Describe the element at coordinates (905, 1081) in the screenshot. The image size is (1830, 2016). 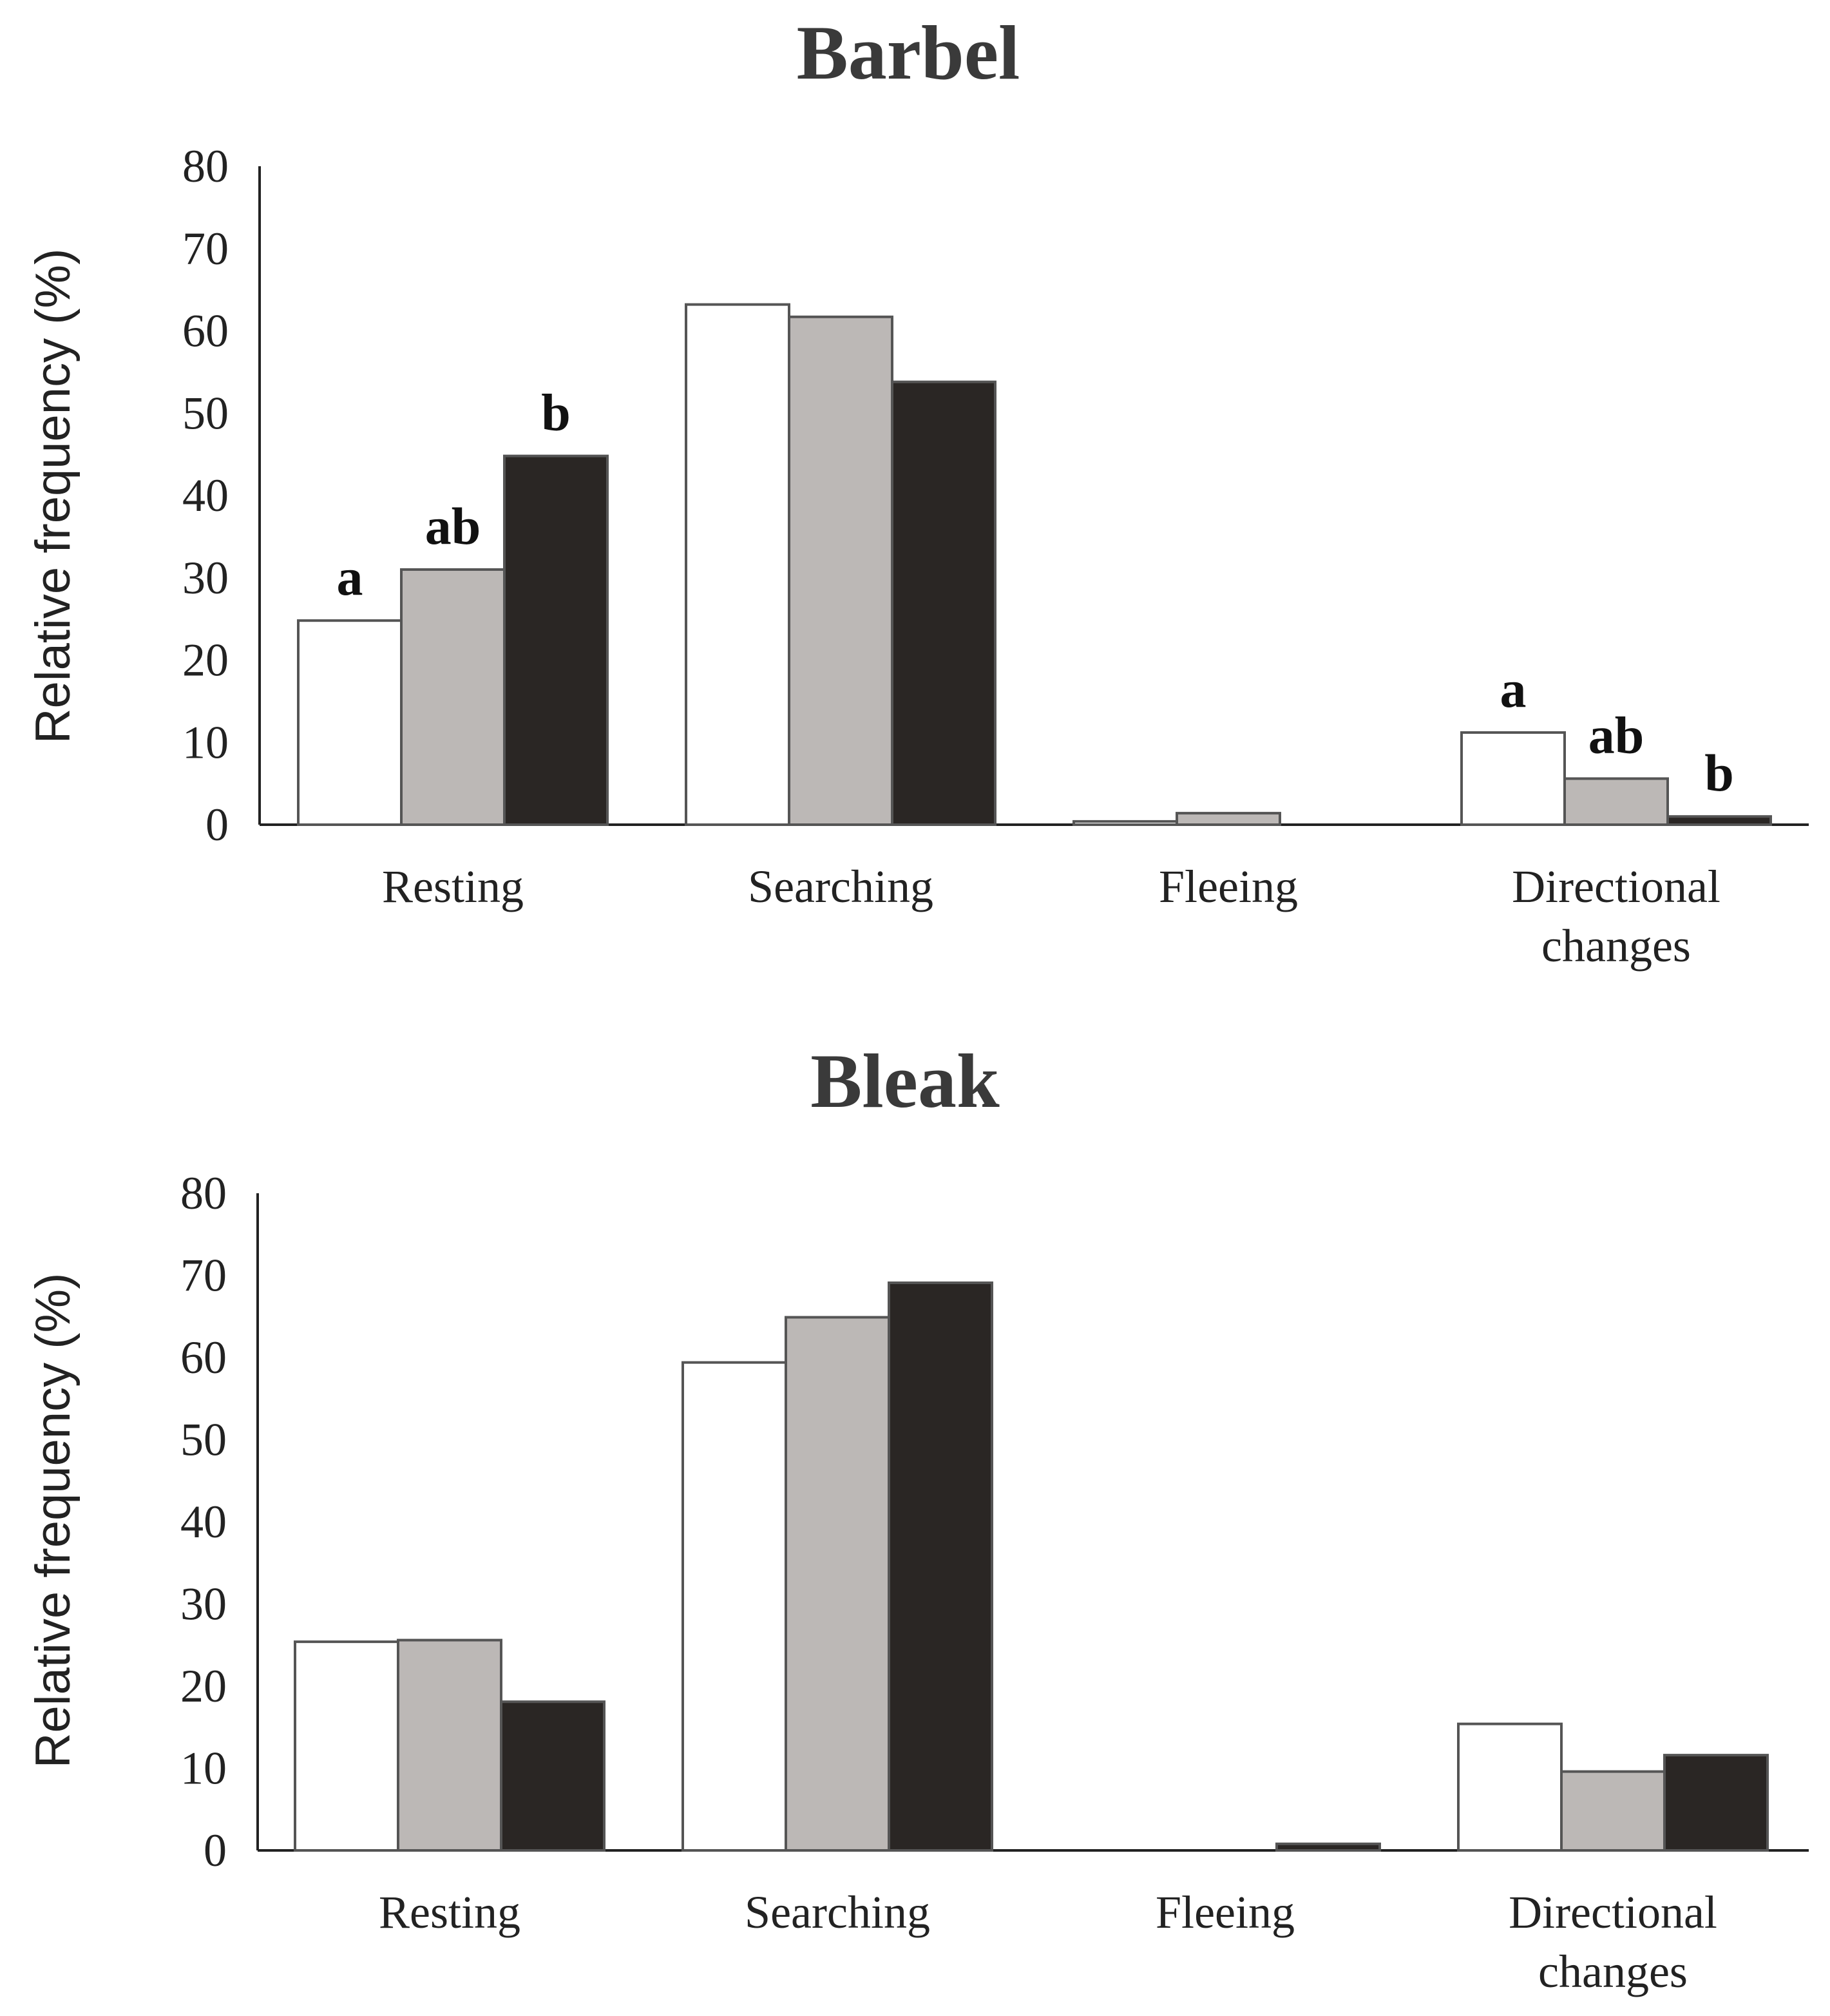
I see `chart-title: Bleak` at that location.